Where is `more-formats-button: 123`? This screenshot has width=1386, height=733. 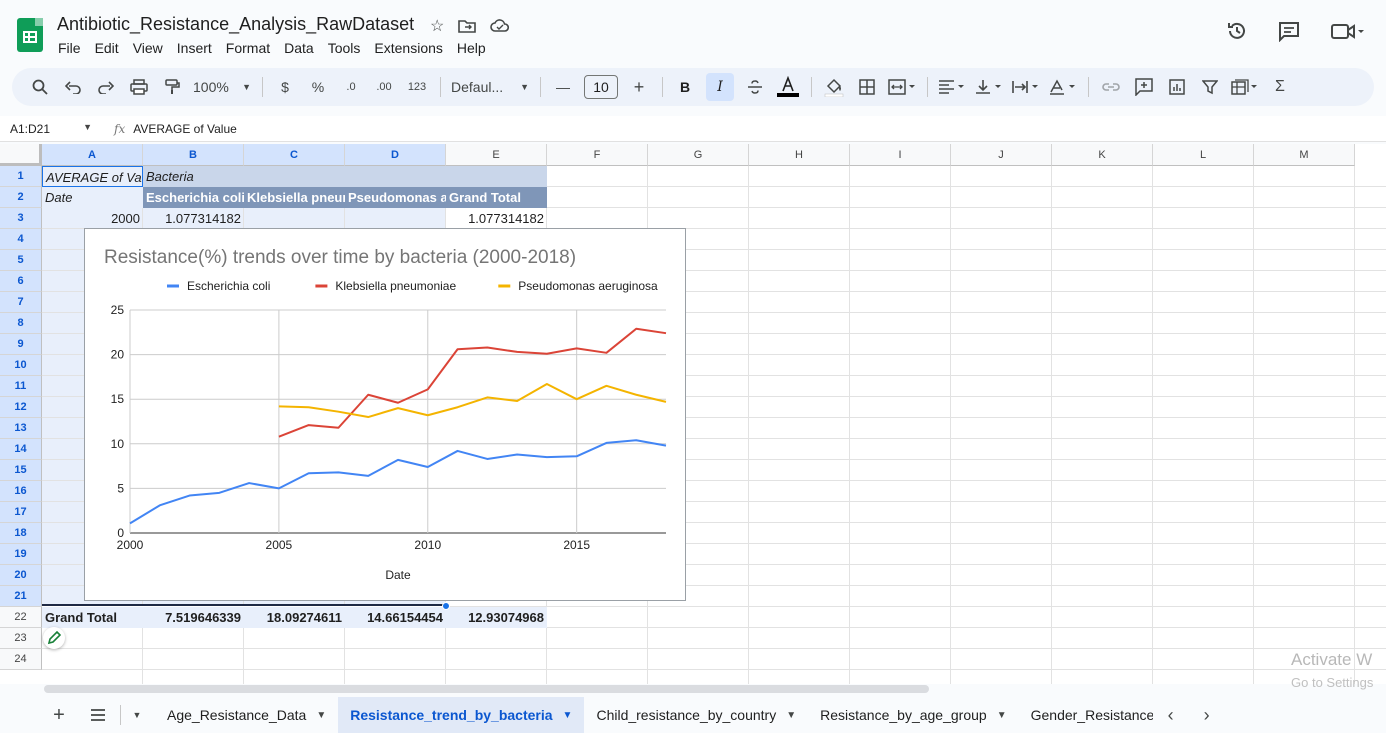 more-formats-button: 123 is located at coordinates (417, 87).